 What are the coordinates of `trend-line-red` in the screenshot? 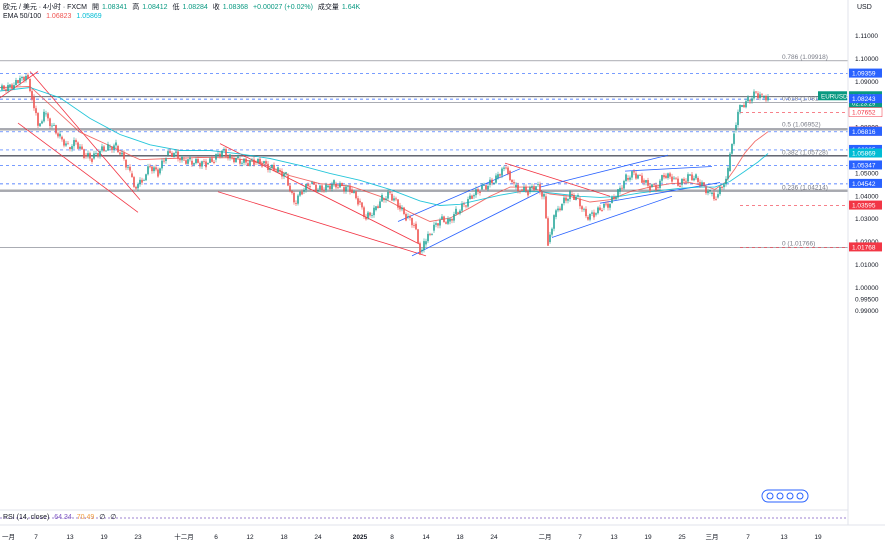 It's located at (78, 167).